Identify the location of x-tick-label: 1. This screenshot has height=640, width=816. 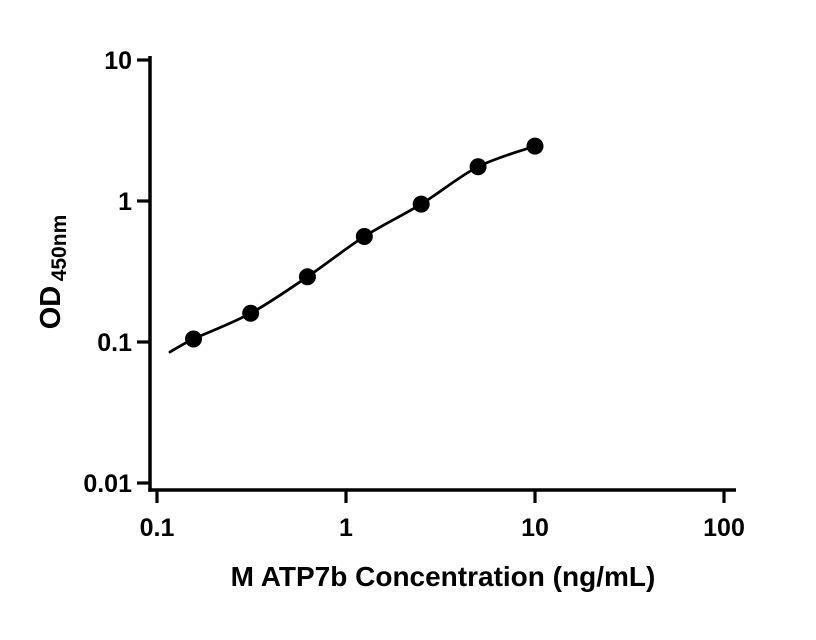
(346, 528).